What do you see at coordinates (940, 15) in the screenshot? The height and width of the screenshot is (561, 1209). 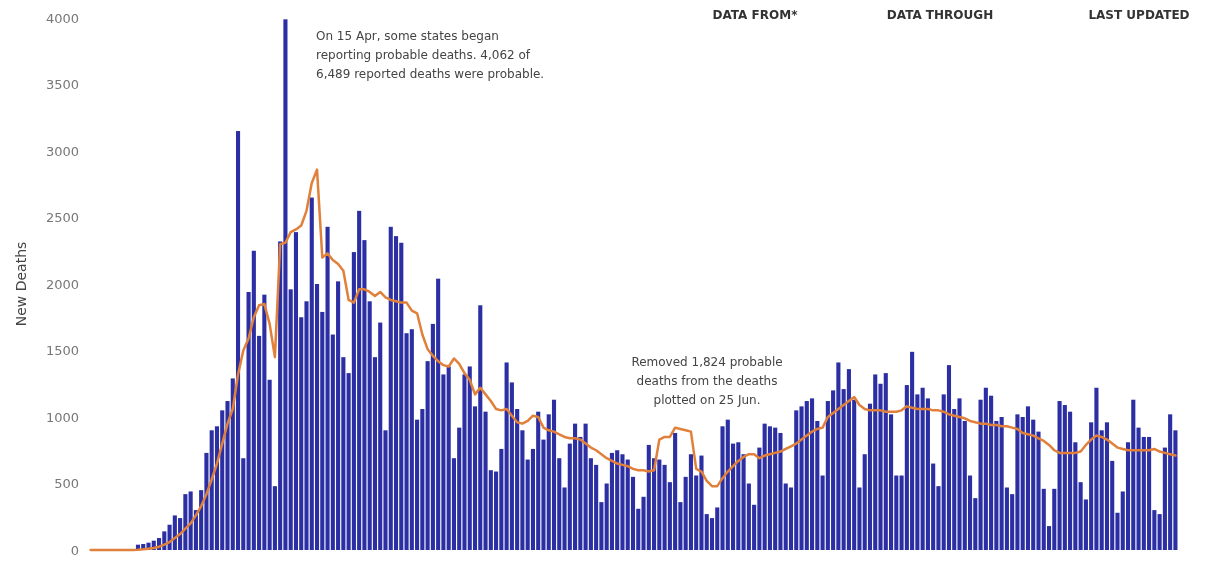 I see `annotation: DATA THROUGH` at bounding box center [940, 15].